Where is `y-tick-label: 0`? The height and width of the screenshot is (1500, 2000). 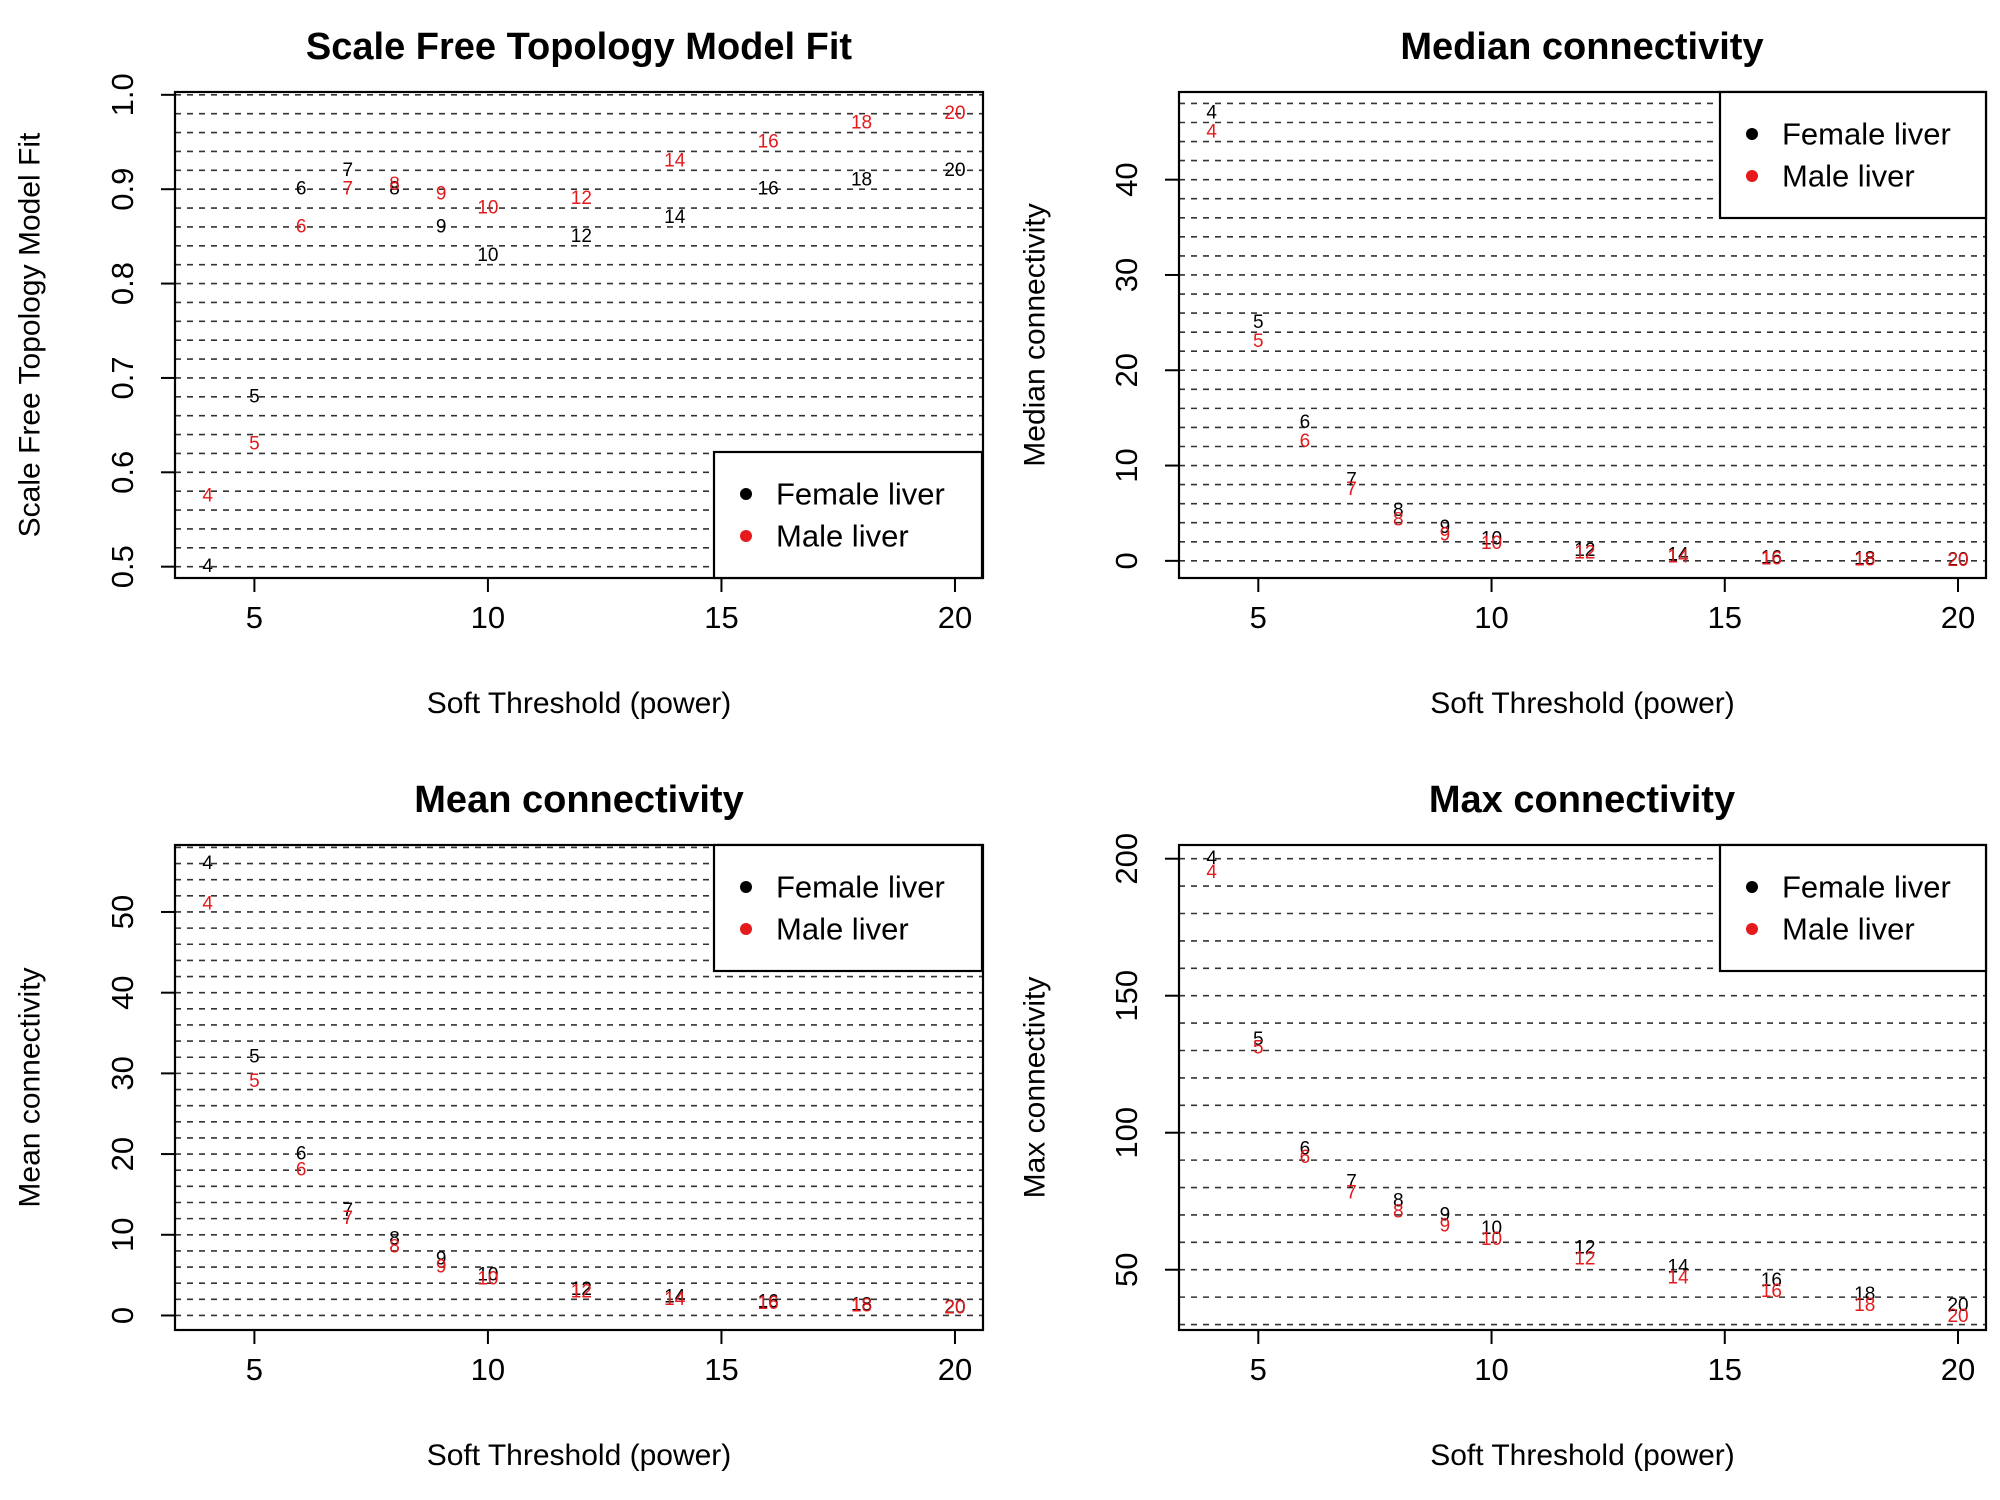
y-tick-label: 0 is located at coordinates (1126, 560).